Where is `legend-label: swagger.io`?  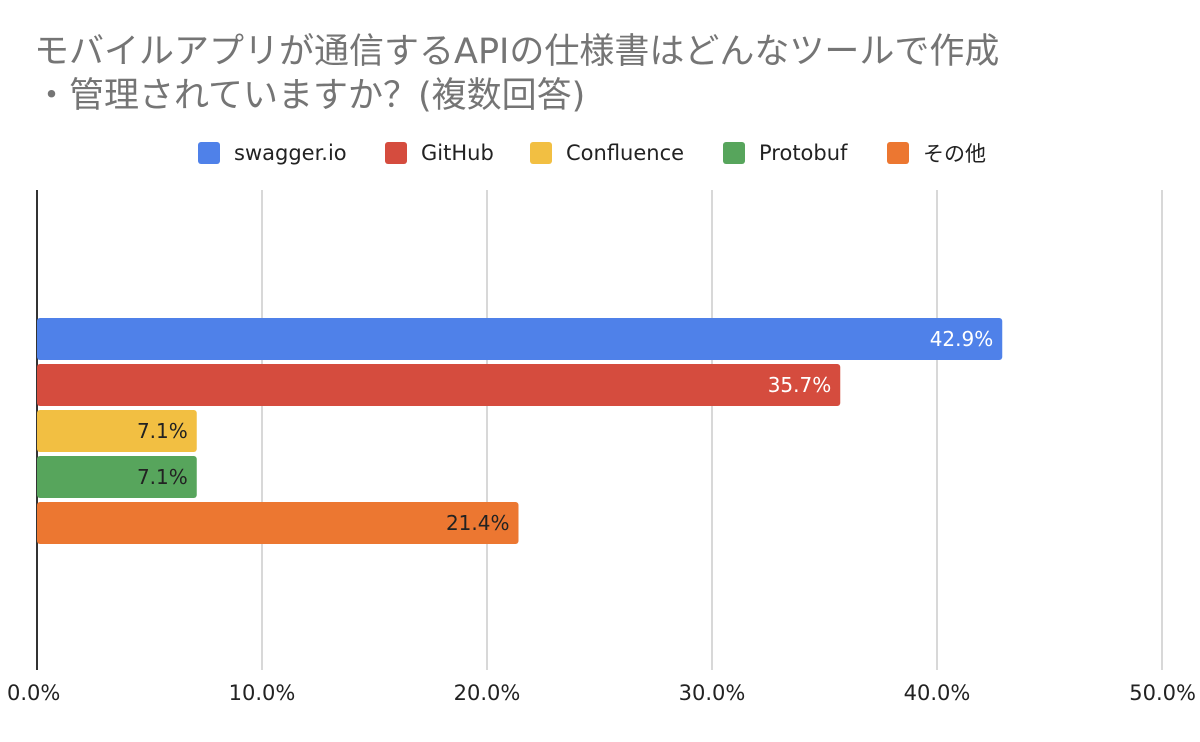 legend-label: swagger.io is located at coordinates (290, 153).